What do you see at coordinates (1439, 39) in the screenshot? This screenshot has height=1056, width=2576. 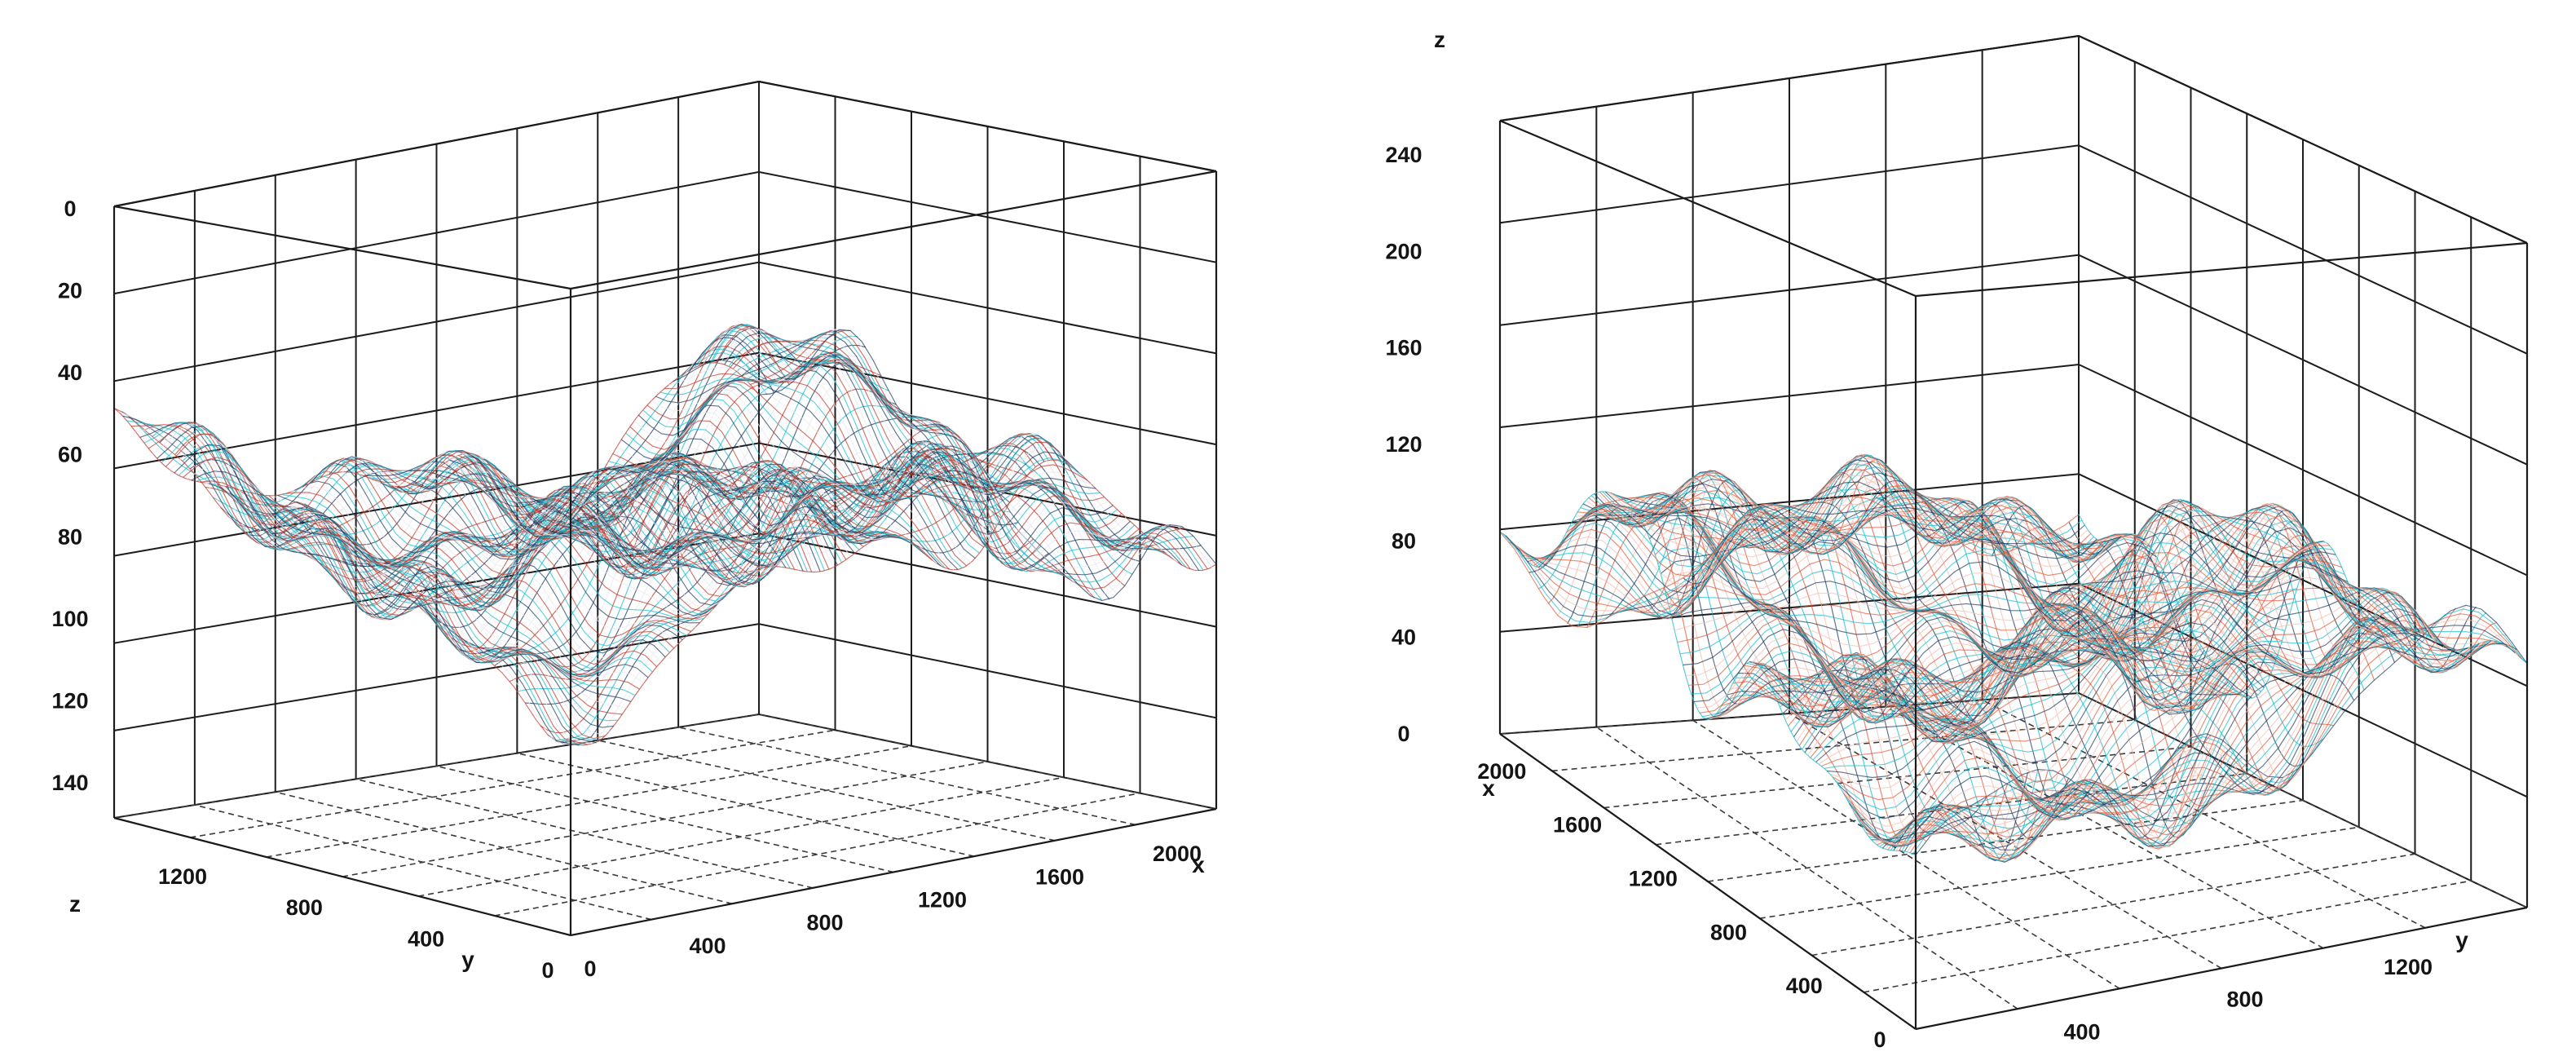 I see `z-axis-label: z` at bounding box center [1439, 39].